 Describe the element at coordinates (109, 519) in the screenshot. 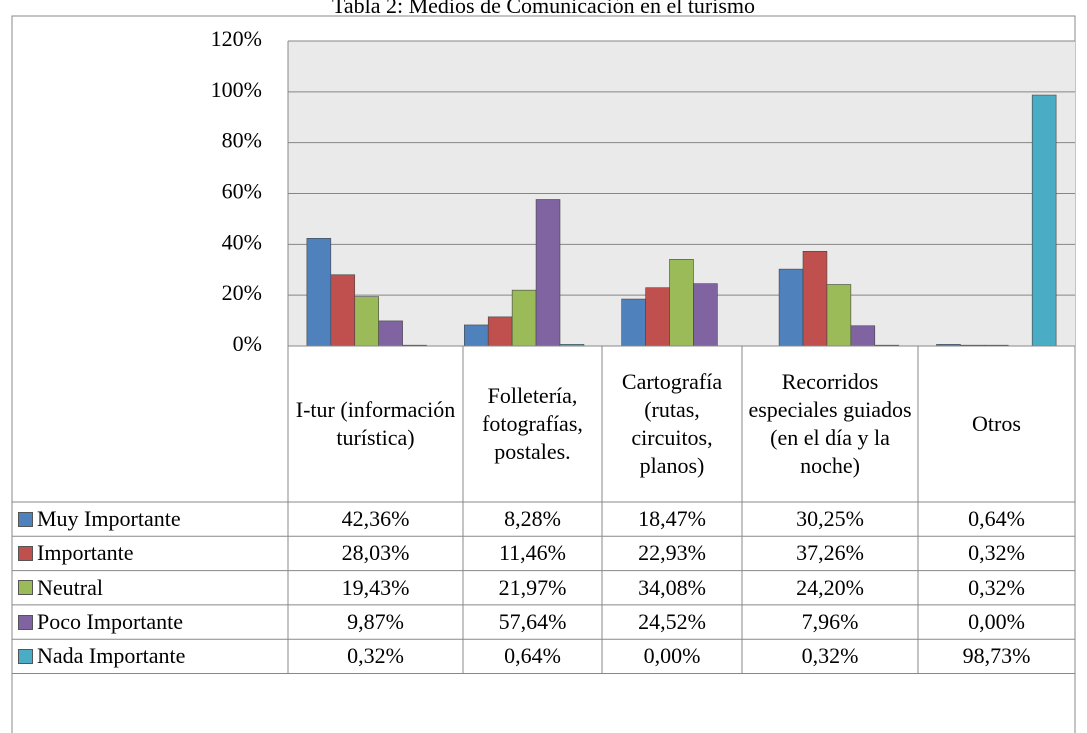

I see `legend-label: Muy Importante` at that location.